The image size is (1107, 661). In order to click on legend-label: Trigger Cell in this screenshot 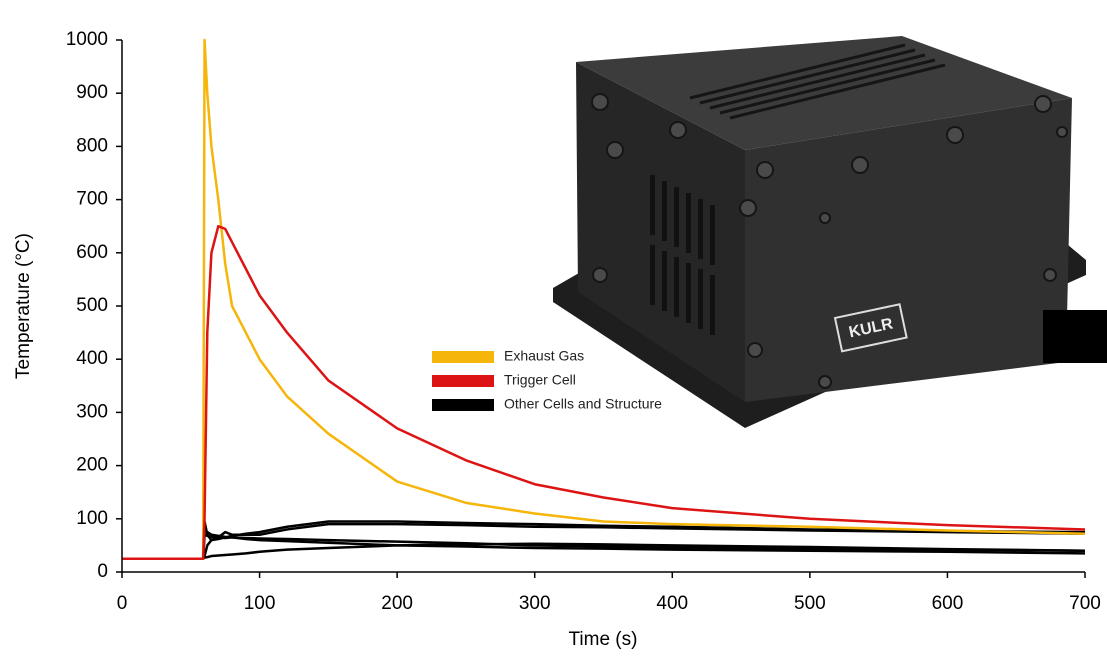, I will do `click(540, 380)`.